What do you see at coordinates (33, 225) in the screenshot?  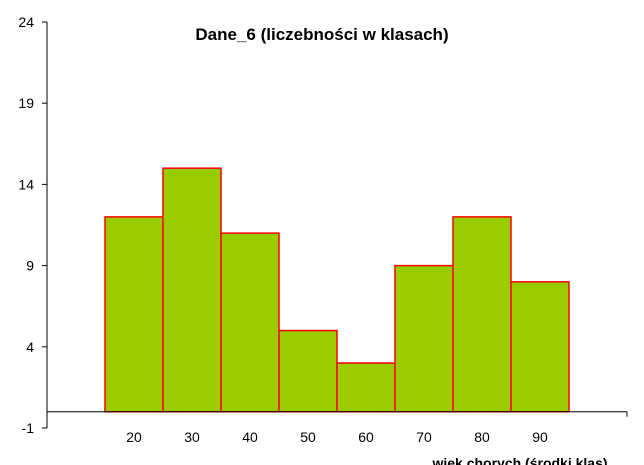 I see `y-axis: -1 4 9 14 19 24` at bounding box center [33, 225].